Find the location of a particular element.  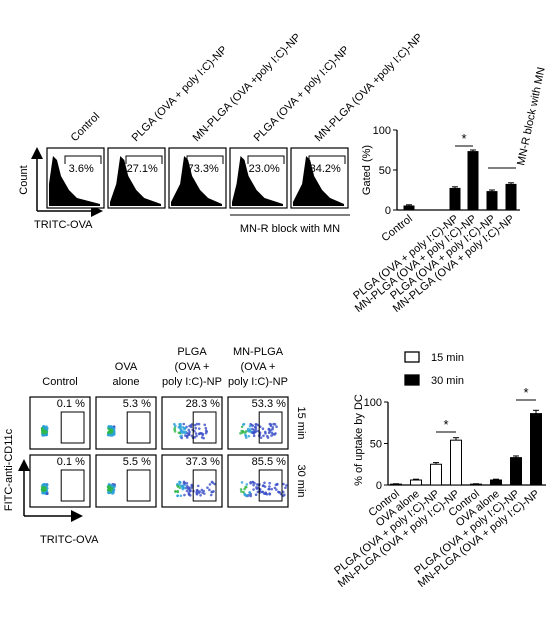

x-tick-label: Control is located at coordinates (397, 228).